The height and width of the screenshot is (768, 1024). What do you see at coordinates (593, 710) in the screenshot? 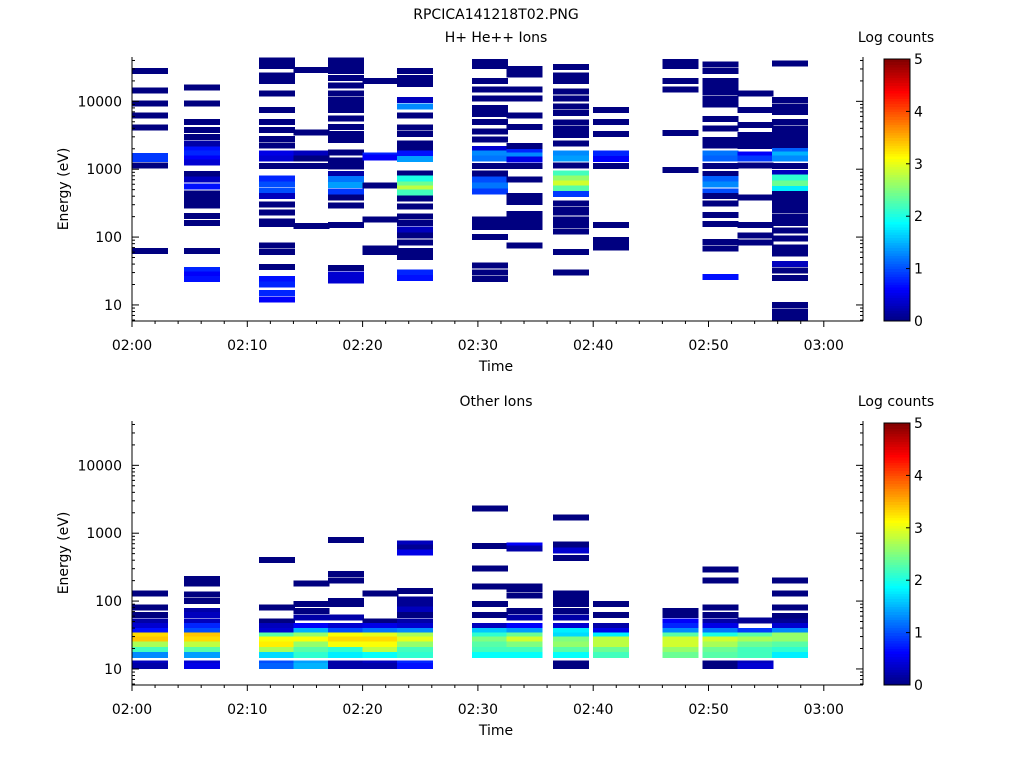
I see `x-tick-label: 02:40` at bounding box center [593, 710].